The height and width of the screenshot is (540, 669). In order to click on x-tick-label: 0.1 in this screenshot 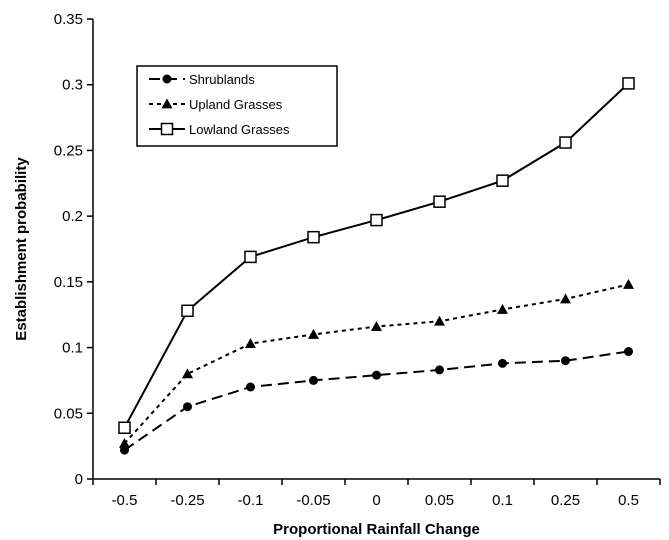, I will do `click(502, 500)`.